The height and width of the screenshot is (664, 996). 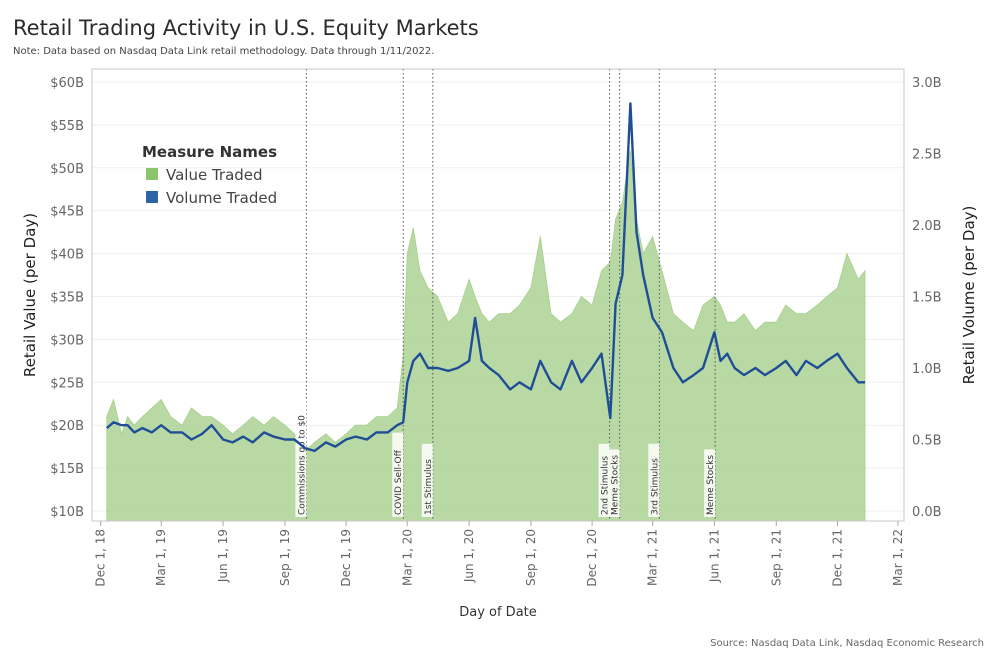 What do you see at coordinates (346, 558) in the screenshot?
I see `x-tick-label: Dec 1, 19` at bounding box center [346, 558].